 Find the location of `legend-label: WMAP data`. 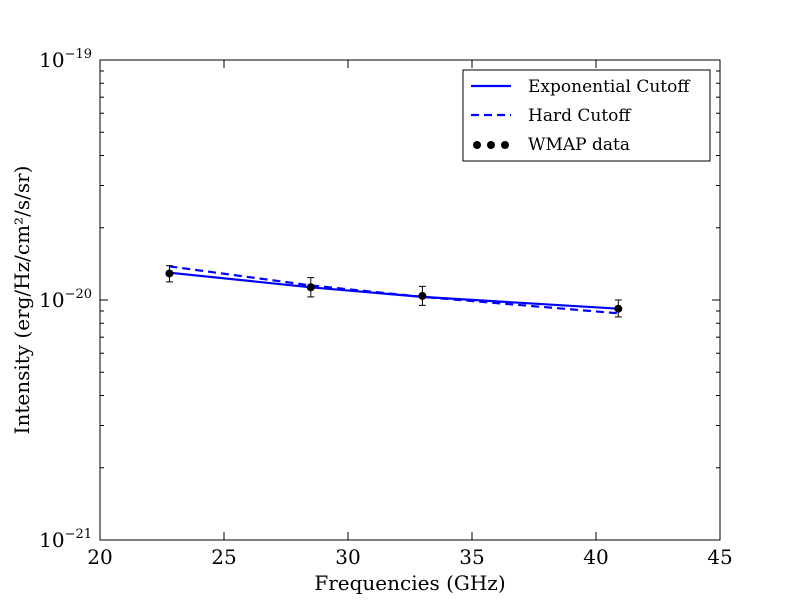

legend-label: WMAP data is located at coordinates (579, 145).